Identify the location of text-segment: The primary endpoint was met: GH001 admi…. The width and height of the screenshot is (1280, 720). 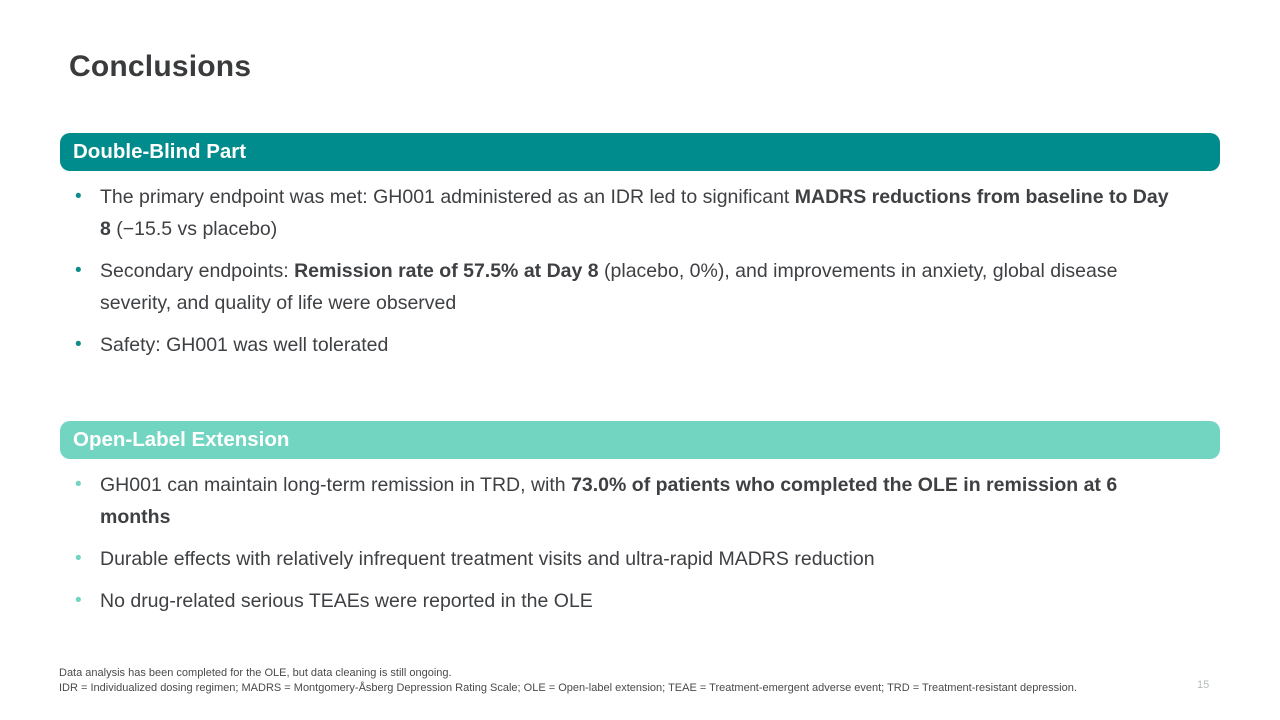
(447, 197).